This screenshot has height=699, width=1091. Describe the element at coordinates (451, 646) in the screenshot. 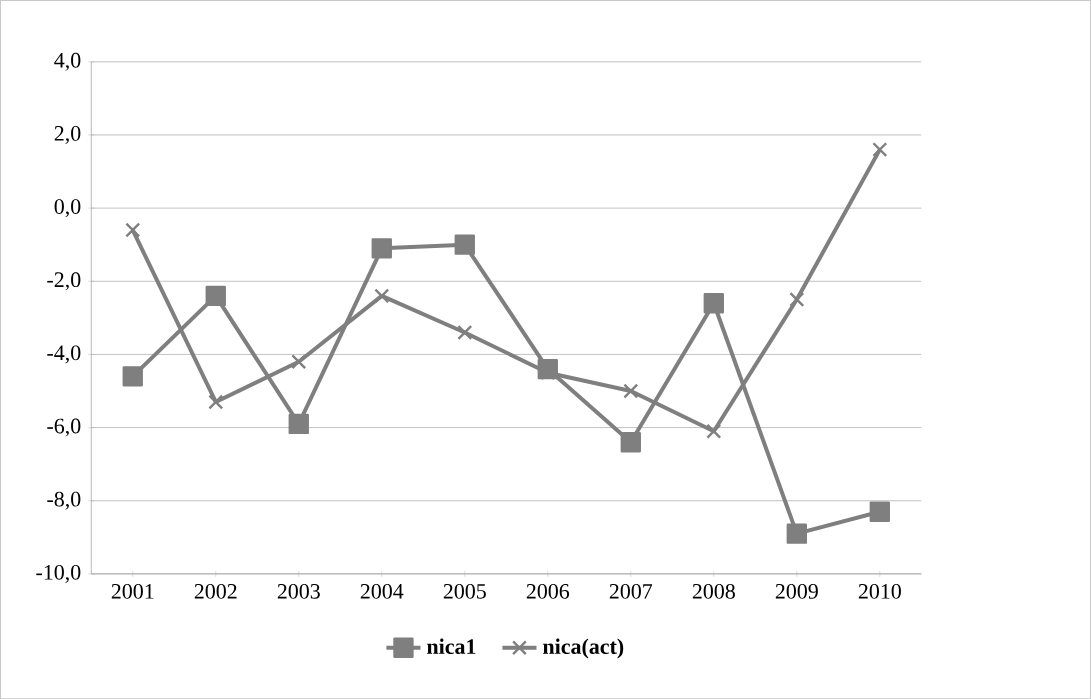

I see `legend-label: nica1` at that location.